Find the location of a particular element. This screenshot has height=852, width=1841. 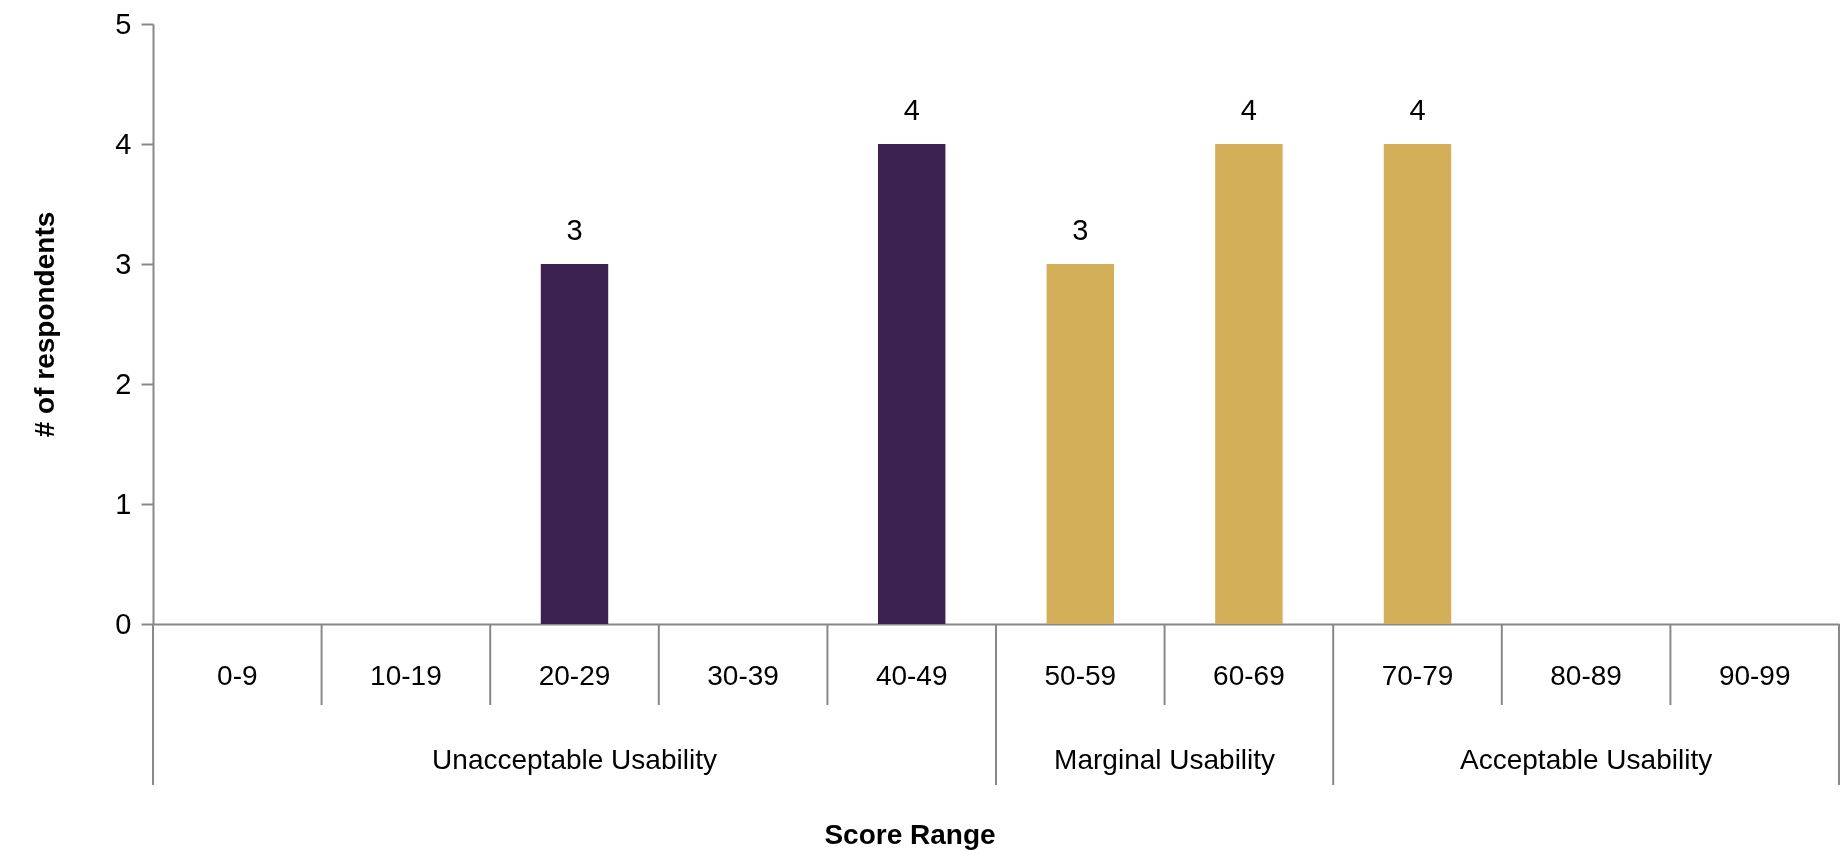

y-tick-label: 3 is located at coordinates (123, 263).